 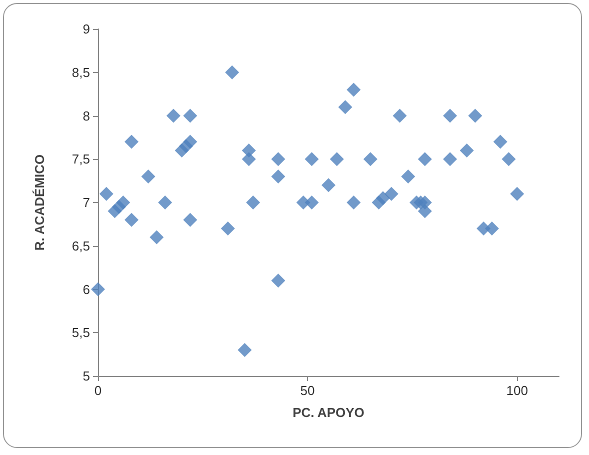 I want to click on x-tick-label: 100, so click(x=517, y=390).